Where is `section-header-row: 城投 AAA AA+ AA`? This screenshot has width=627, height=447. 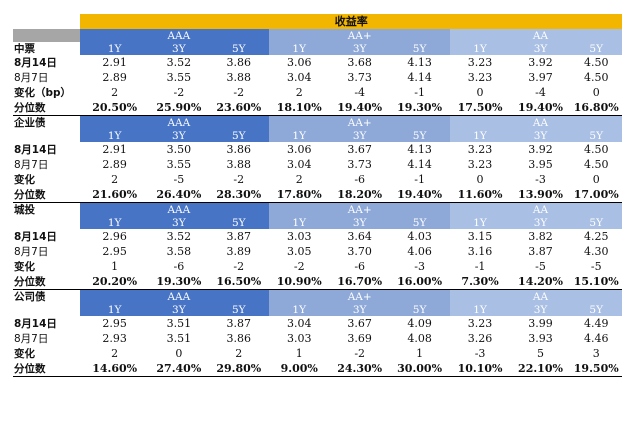 section-header-row: 城投 AAA AA+ AA is located at coordinates (317, 209).